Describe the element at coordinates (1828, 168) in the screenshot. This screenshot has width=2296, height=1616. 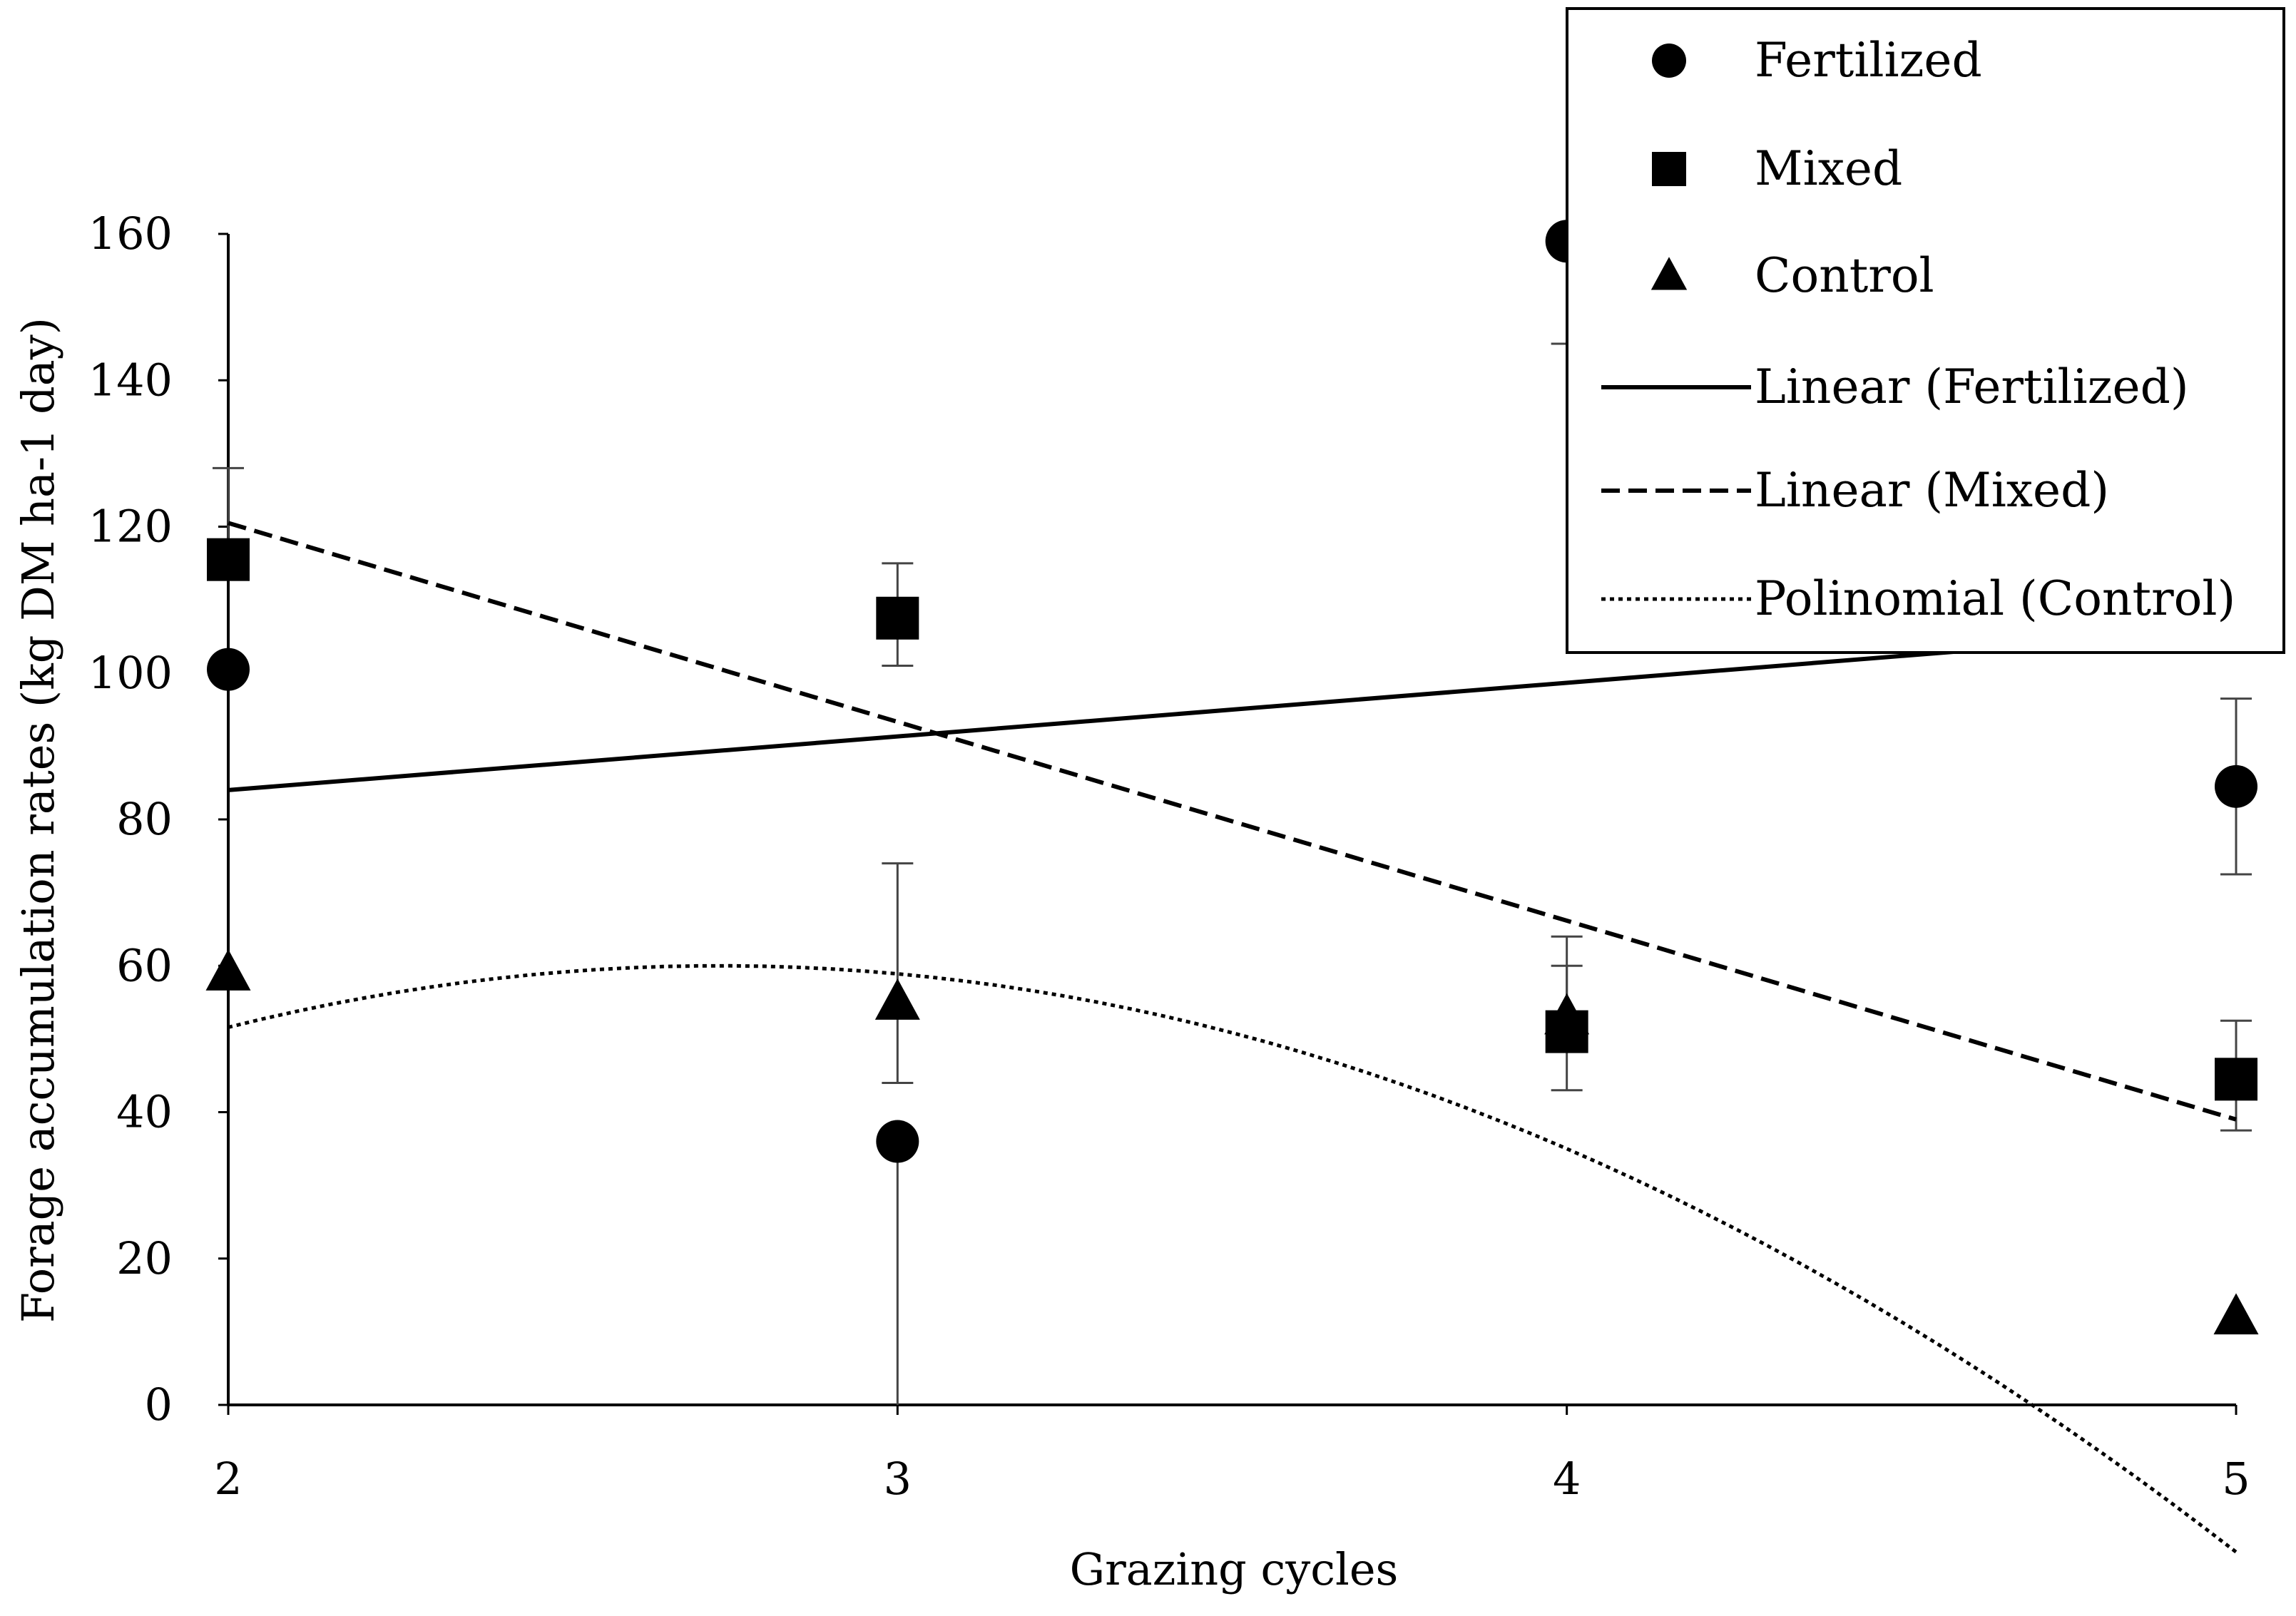
I see `legend-label: Mixed` at that location.